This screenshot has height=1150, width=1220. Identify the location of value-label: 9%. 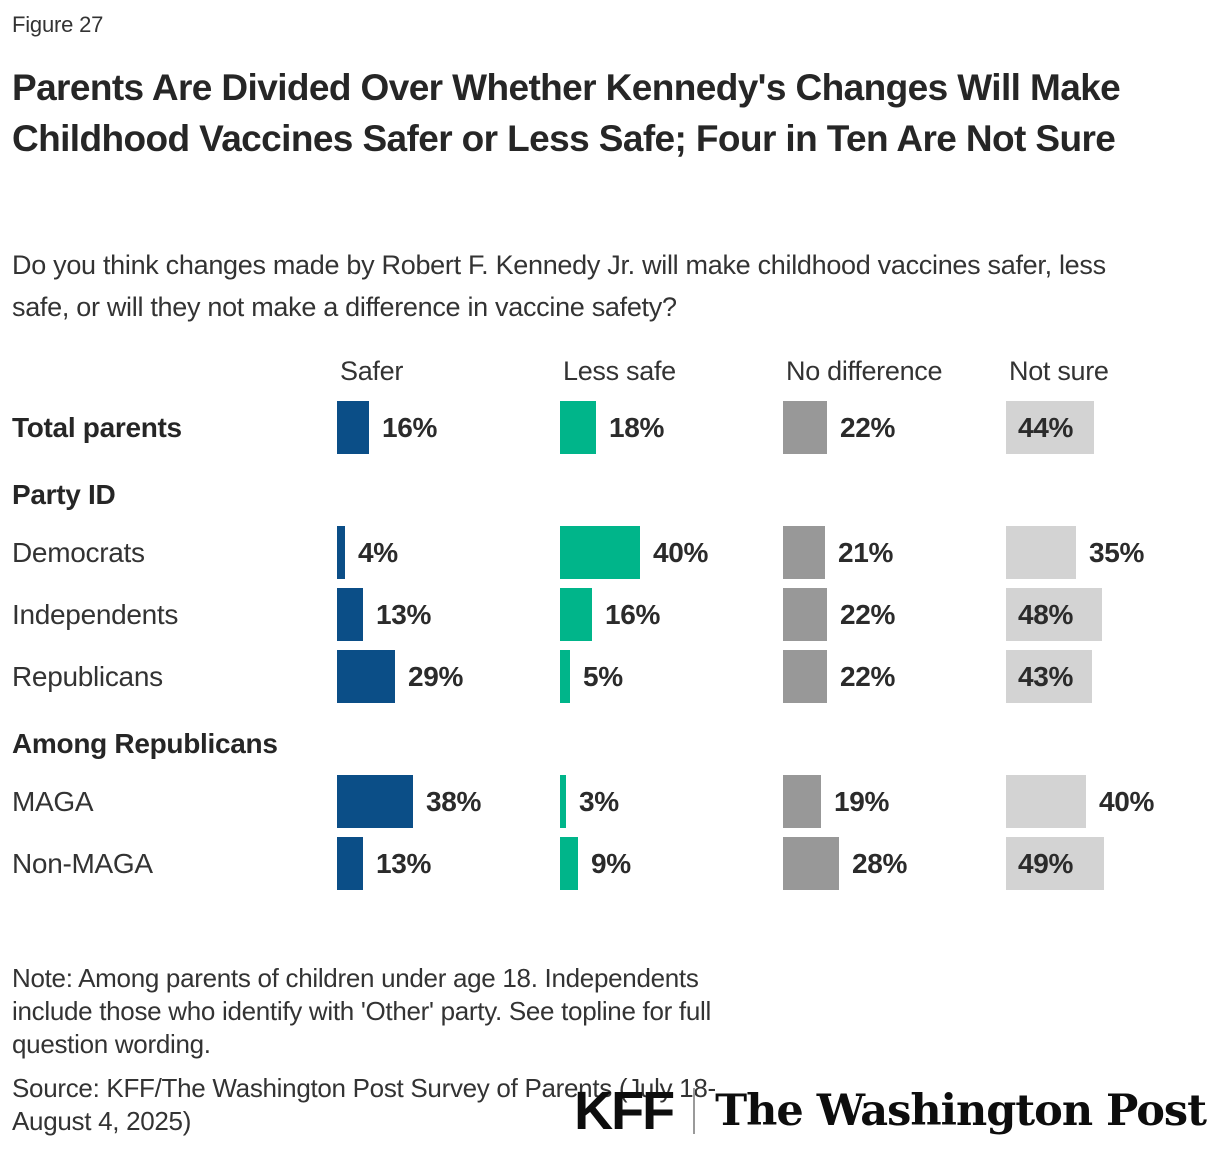
(611, 863).